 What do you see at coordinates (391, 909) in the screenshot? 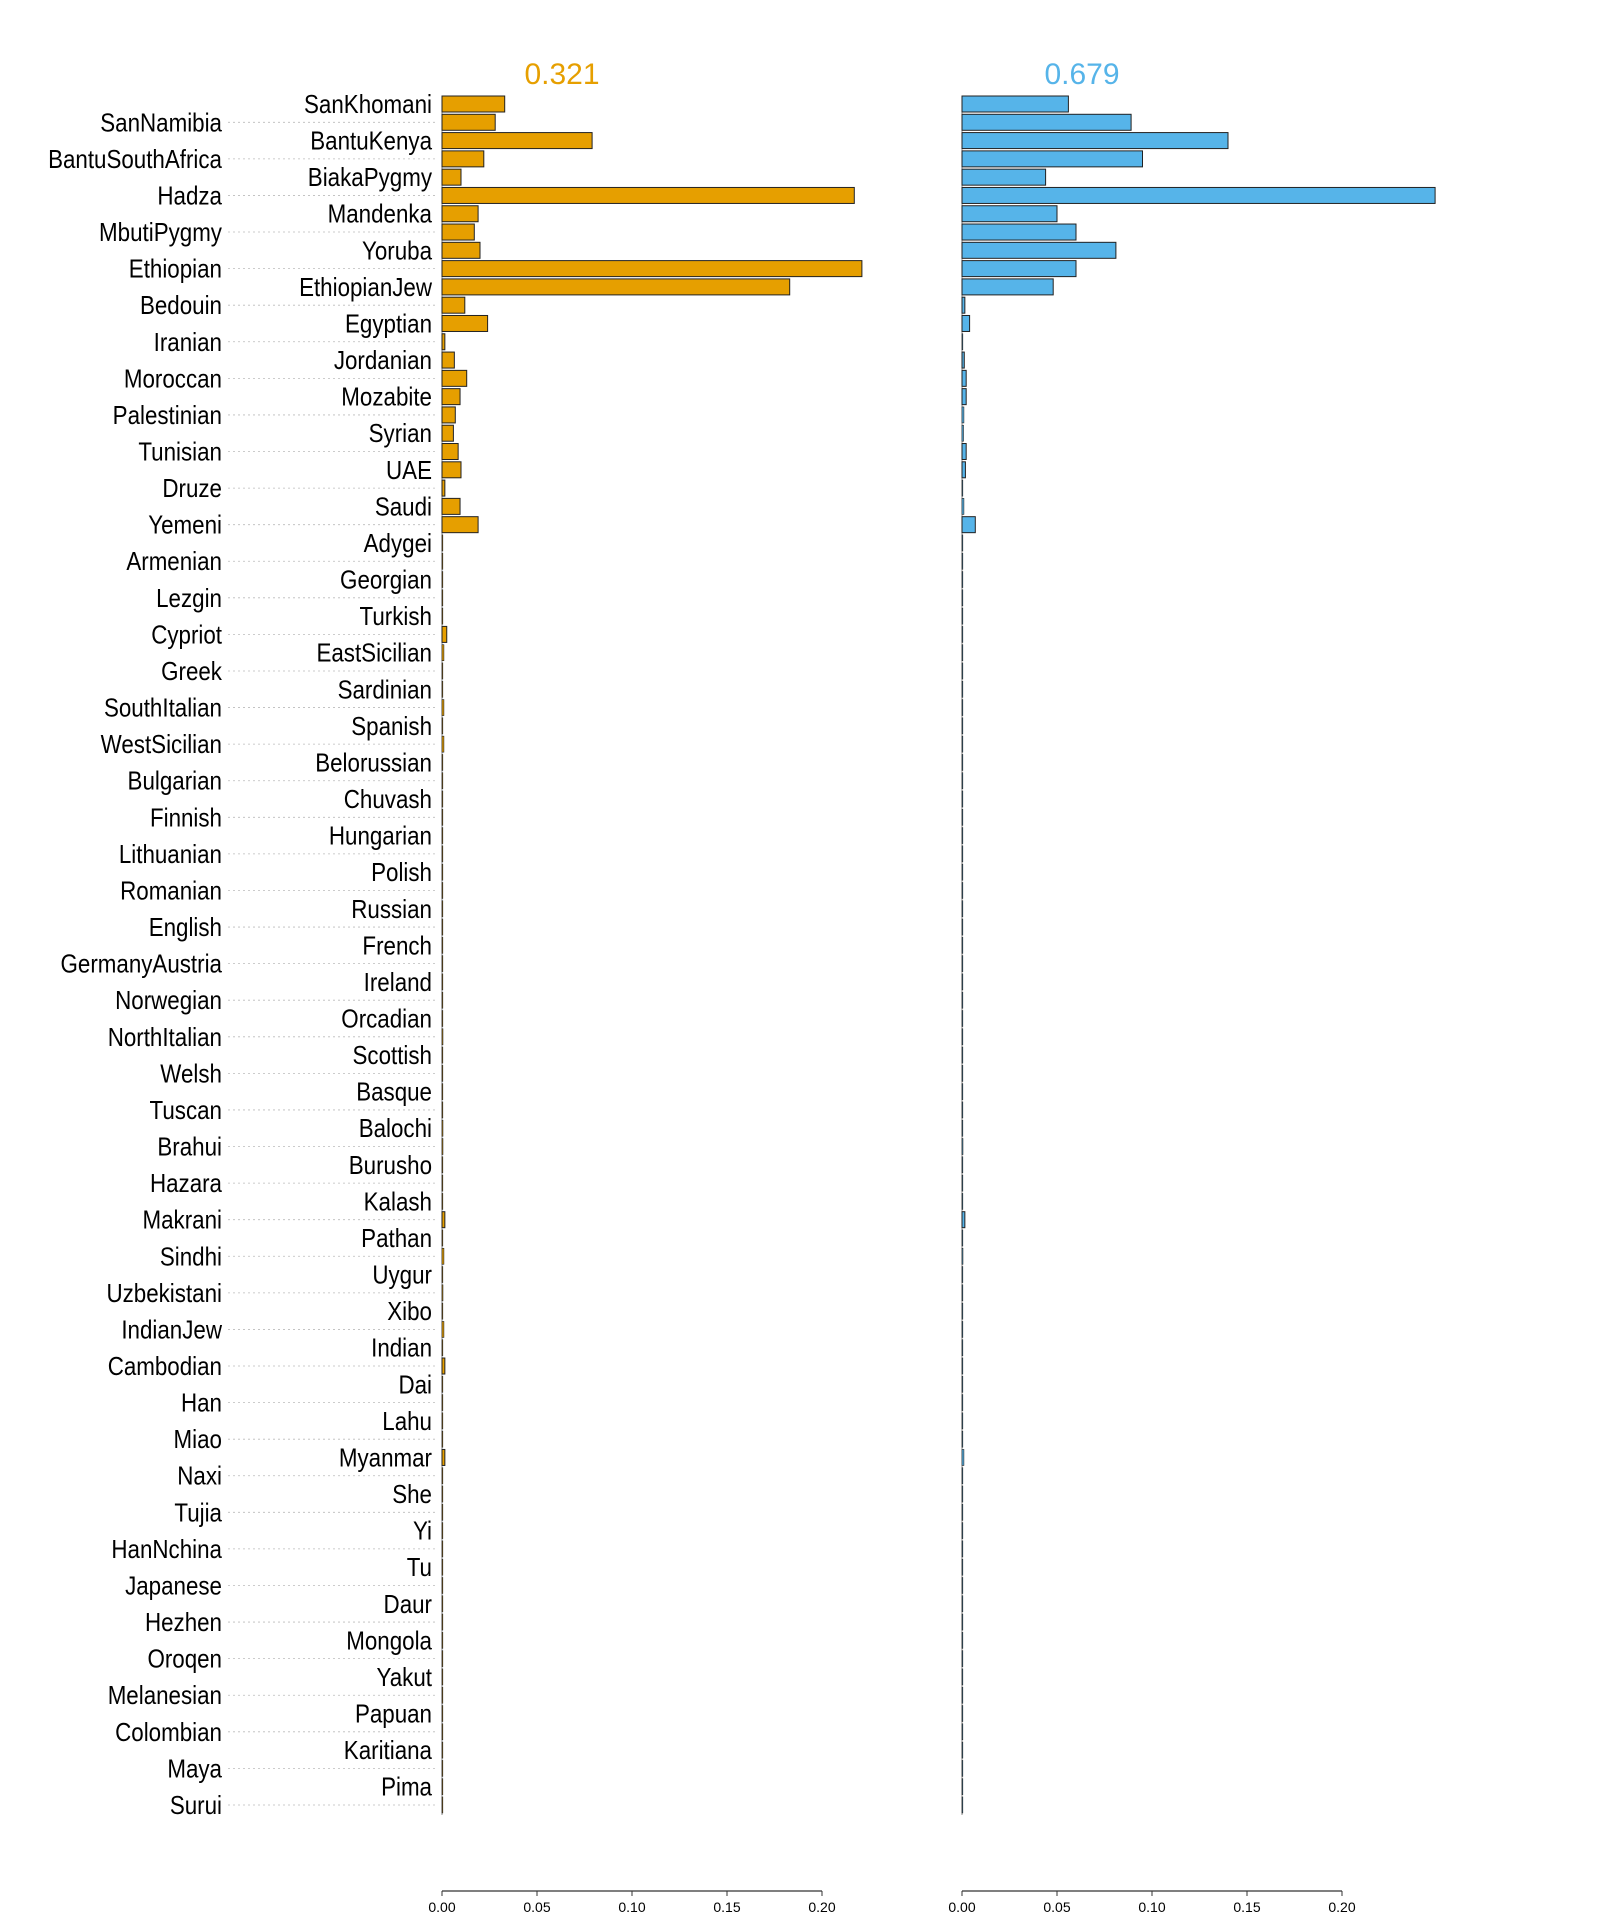
I see `category-label: Russian` at bounding box center [391, 909].